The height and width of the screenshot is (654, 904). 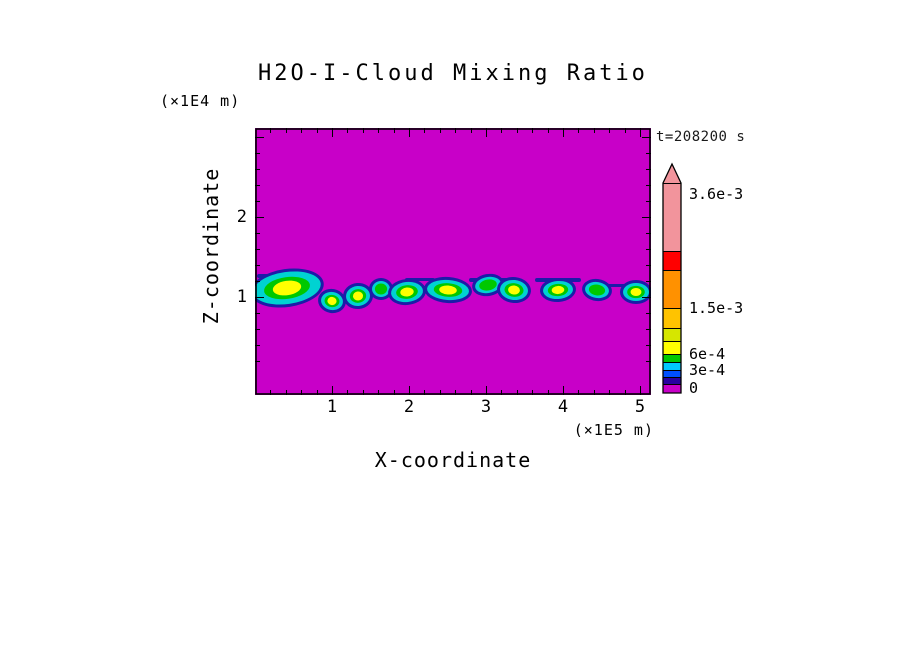 What do you see at coordinates (563, 407) in the screenshot?
I see `x-tick-label: 4` at bounding box center [563, 407].